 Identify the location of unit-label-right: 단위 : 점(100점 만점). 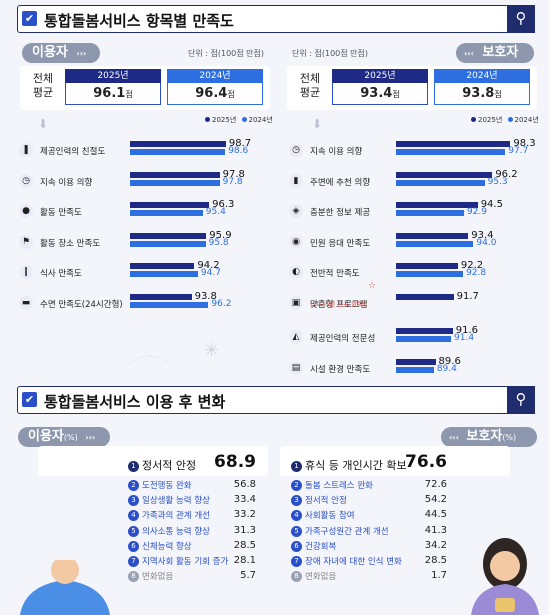
(330, 53).